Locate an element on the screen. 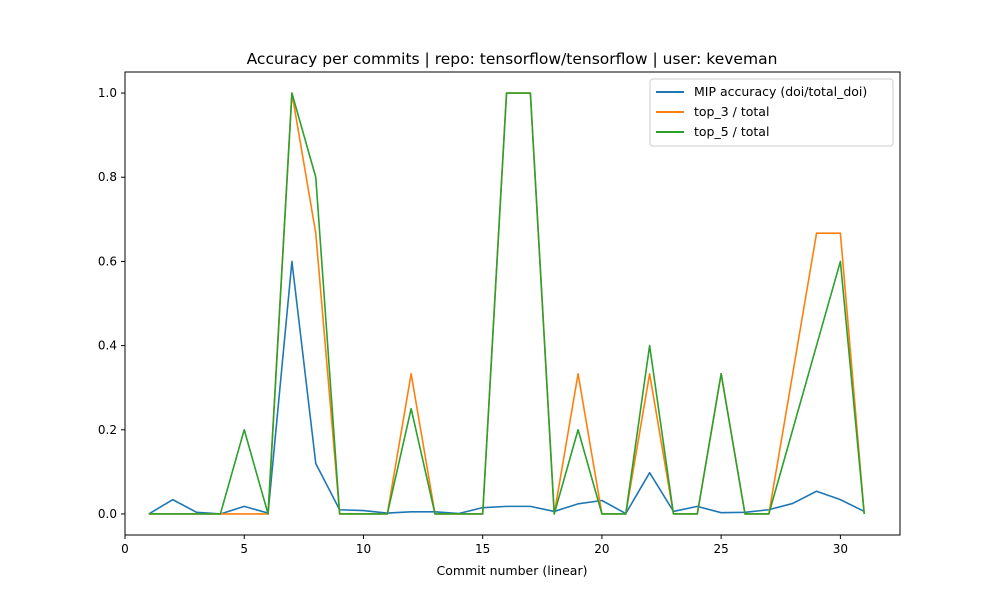 This screenshot has height=600, width=1000. y-ticks: 0.0 0.2 0.4 0.6 0.8 1.0 is located at coordinates (111, 303).